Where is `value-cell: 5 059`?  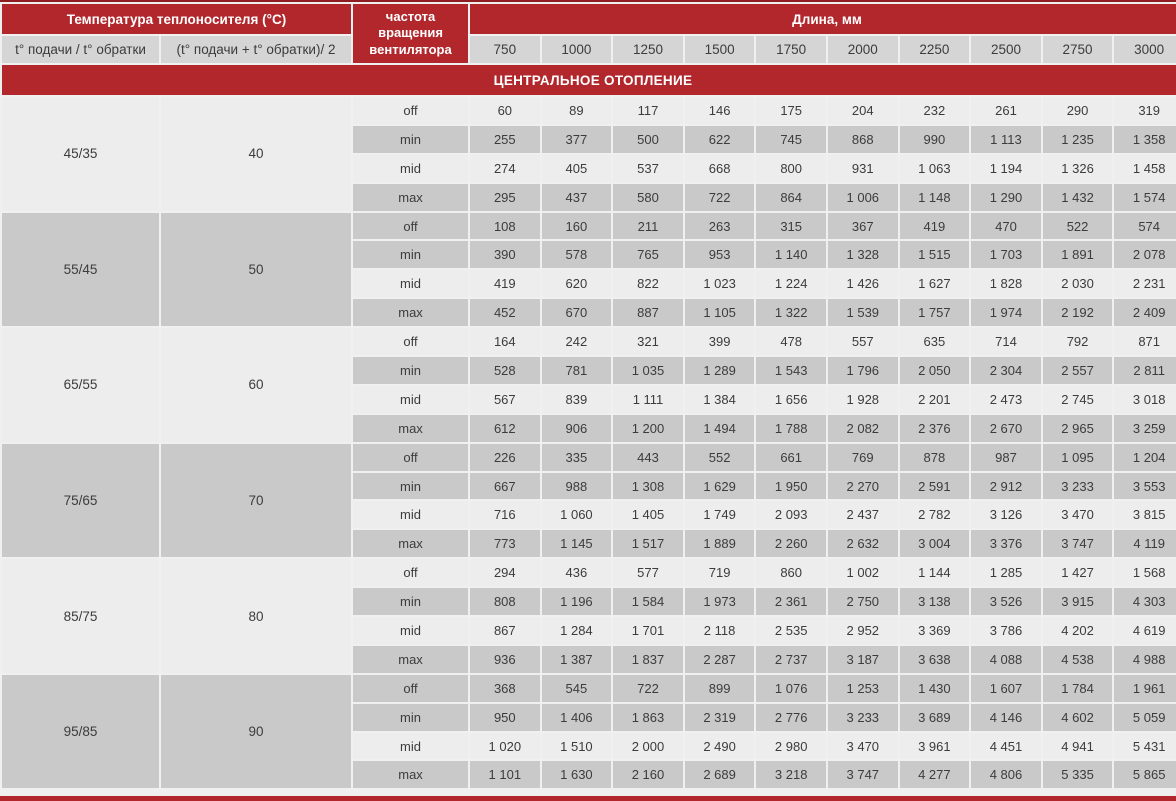 value-cell: 5 059 is located at coordinates (1145, 717).